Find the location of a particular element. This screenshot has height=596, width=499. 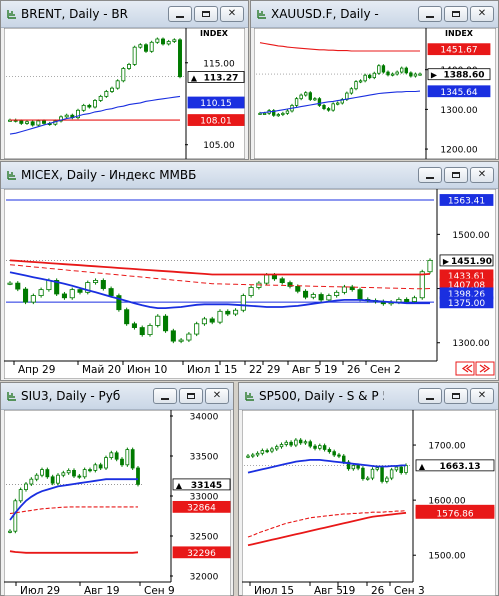

price-tag-value: 1345.64 is located at coordinates (458, 93).